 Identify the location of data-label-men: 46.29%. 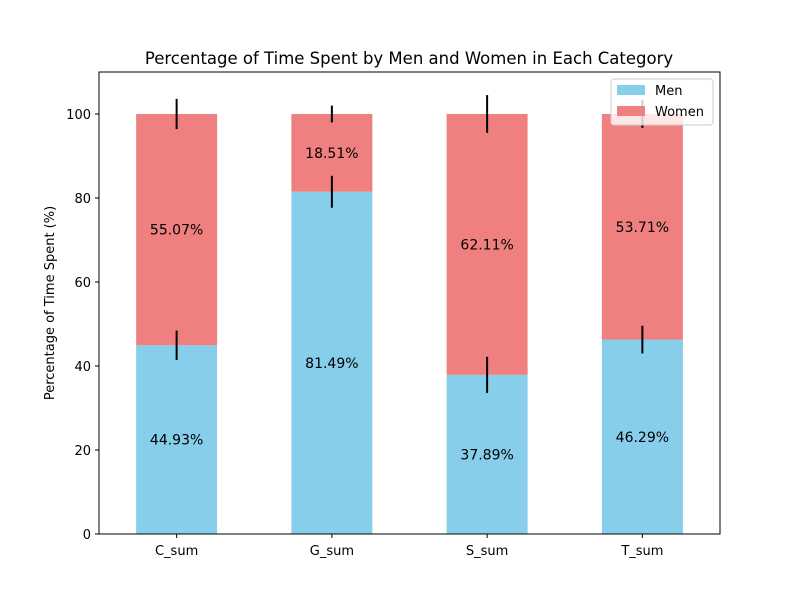
(642, 438).